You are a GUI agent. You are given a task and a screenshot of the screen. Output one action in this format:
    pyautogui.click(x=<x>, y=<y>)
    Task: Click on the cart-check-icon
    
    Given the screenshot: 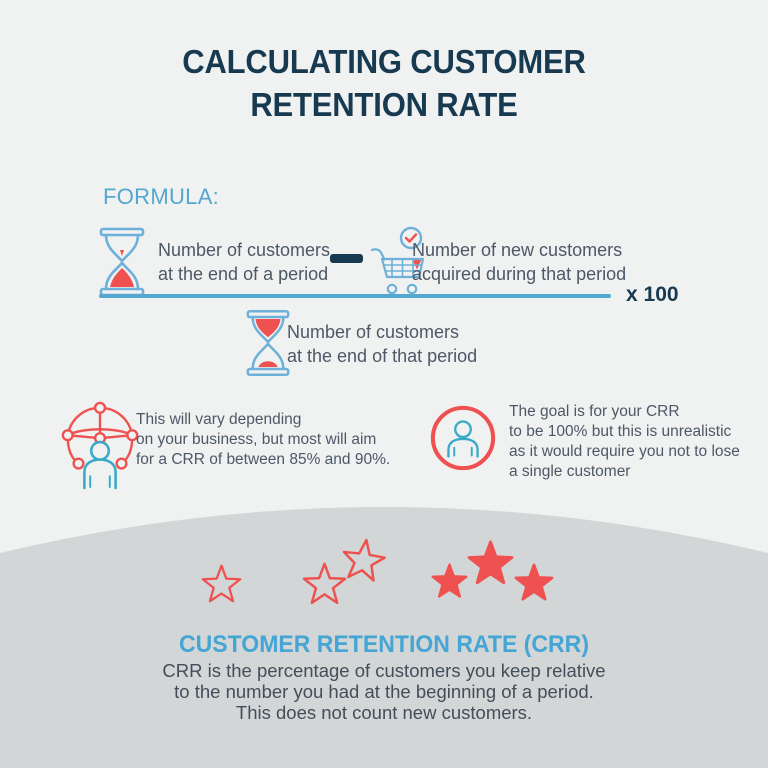 What is the action you would take?
    pyautogui.click(x=397, y=260)
    